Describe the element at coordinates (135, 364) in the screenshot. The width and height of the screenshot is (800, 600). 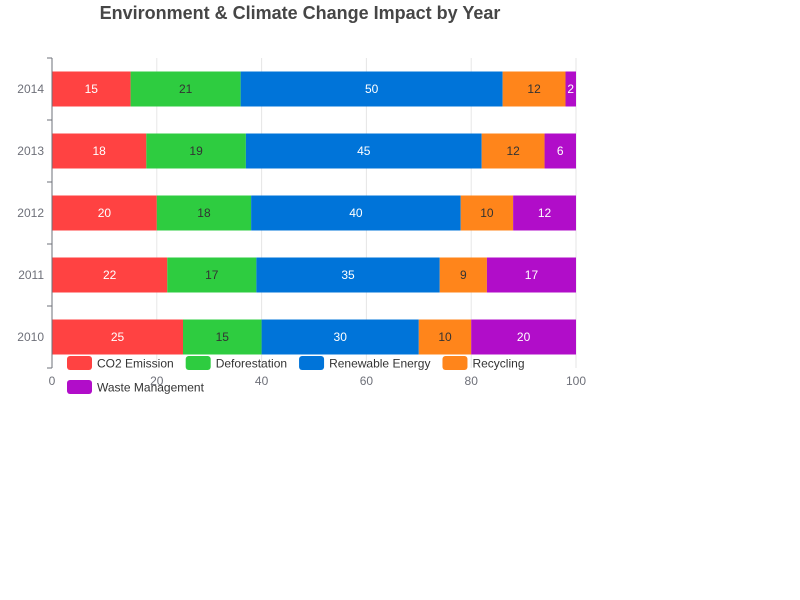
I see `legend-label: CO2 Emission` at that location.